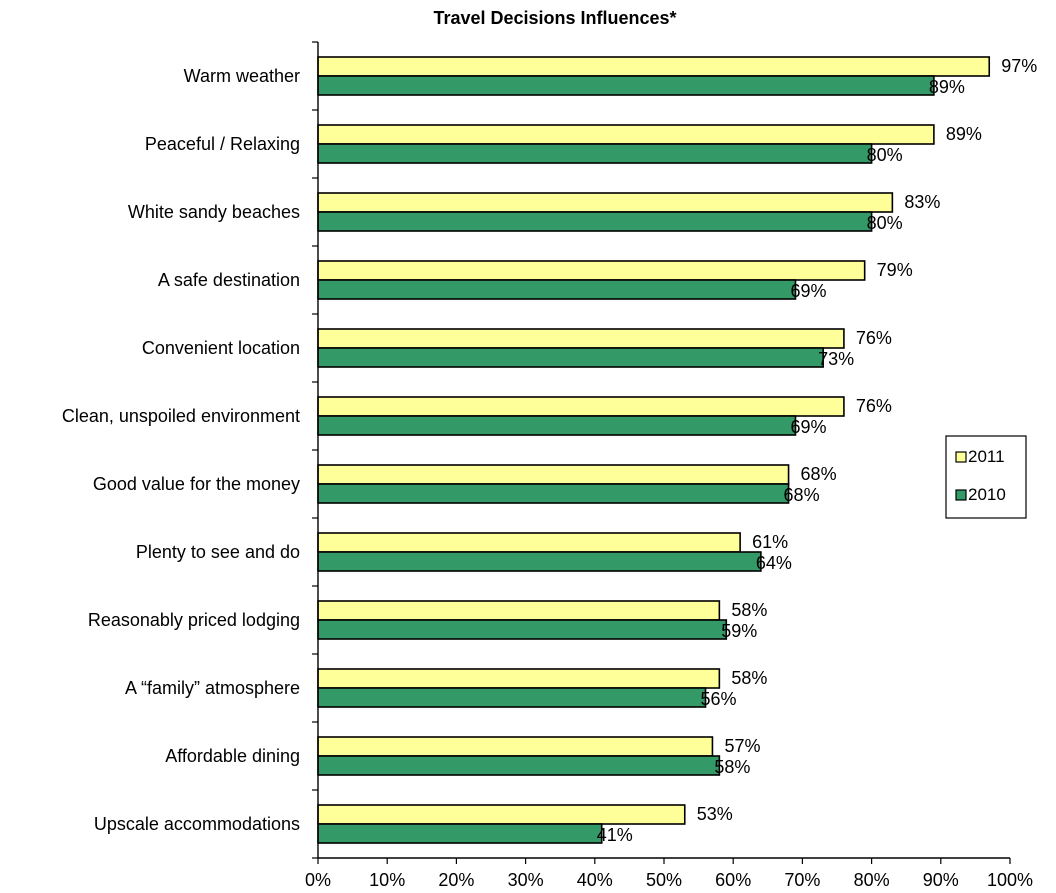  What do you see at coordinates (964, 134) in the screenshot?
I see `data-label-2011: 89%` at bounding box center [964, 134].